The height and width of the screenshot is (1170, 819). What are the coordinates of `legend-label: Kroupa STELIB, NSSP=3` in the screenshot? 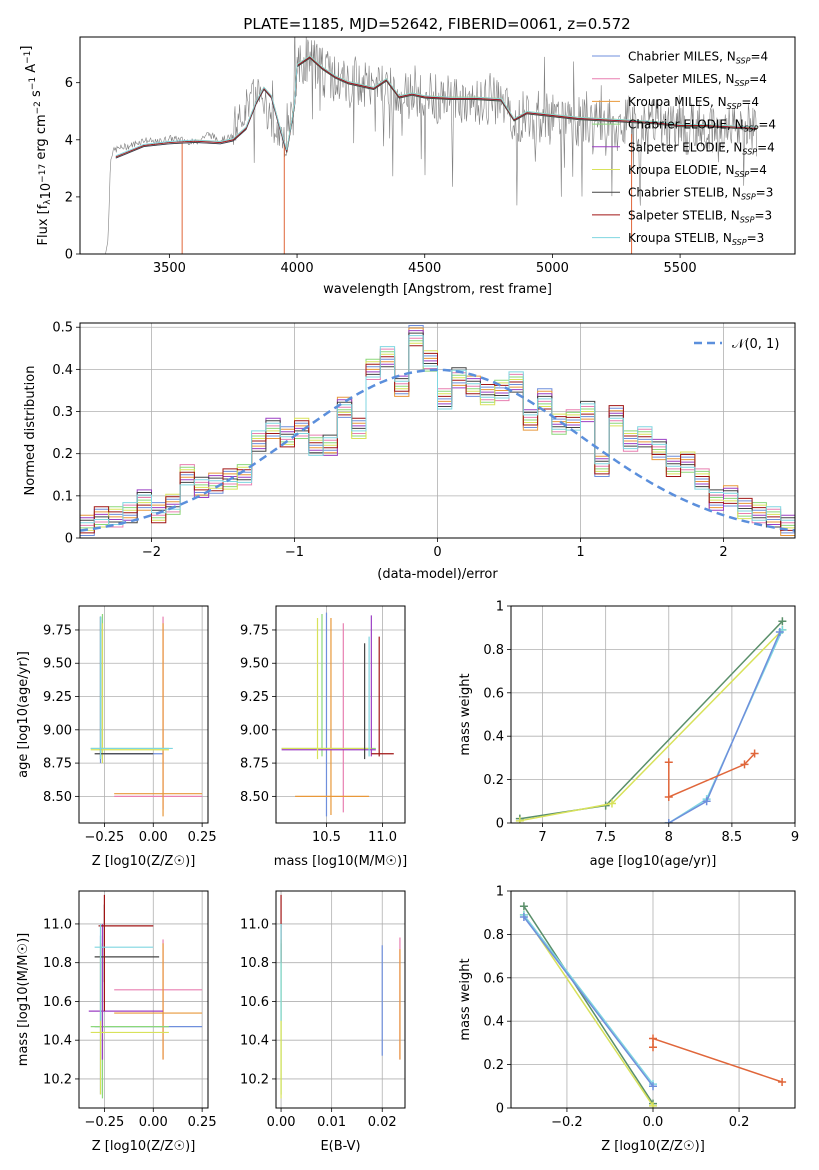 It's located at (696, 239).